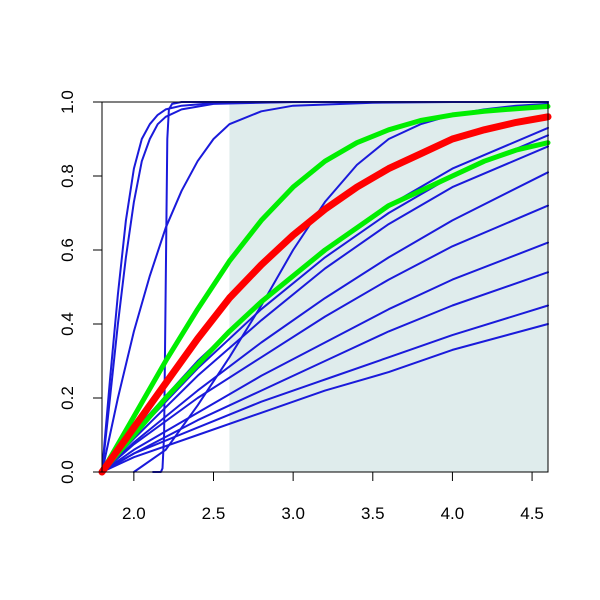 The height and width of the screenshot is (600, 600). I want to click on y-tick-label: 1.0, so click(67, 102).